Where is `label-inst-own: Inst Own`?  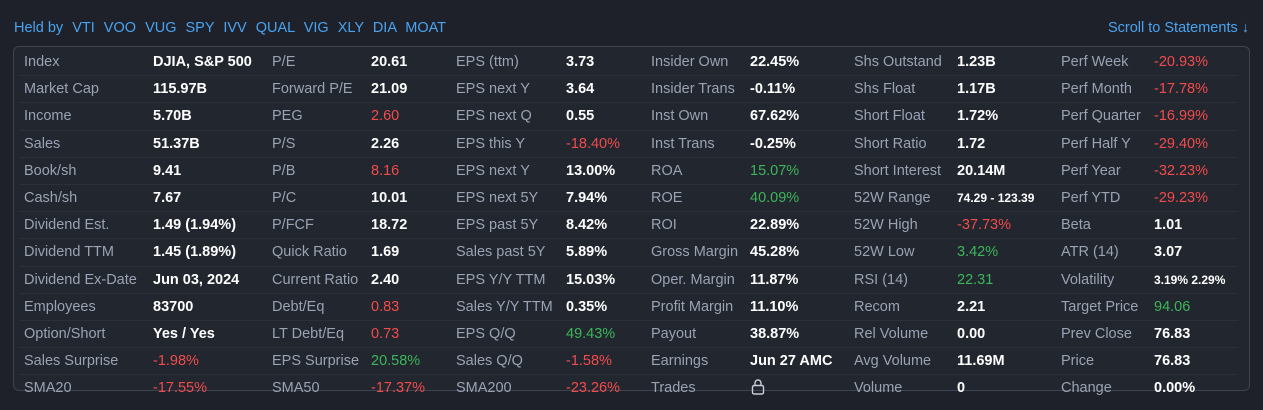 label-inst-own: Inst Own is located at coordinates (698, 116).